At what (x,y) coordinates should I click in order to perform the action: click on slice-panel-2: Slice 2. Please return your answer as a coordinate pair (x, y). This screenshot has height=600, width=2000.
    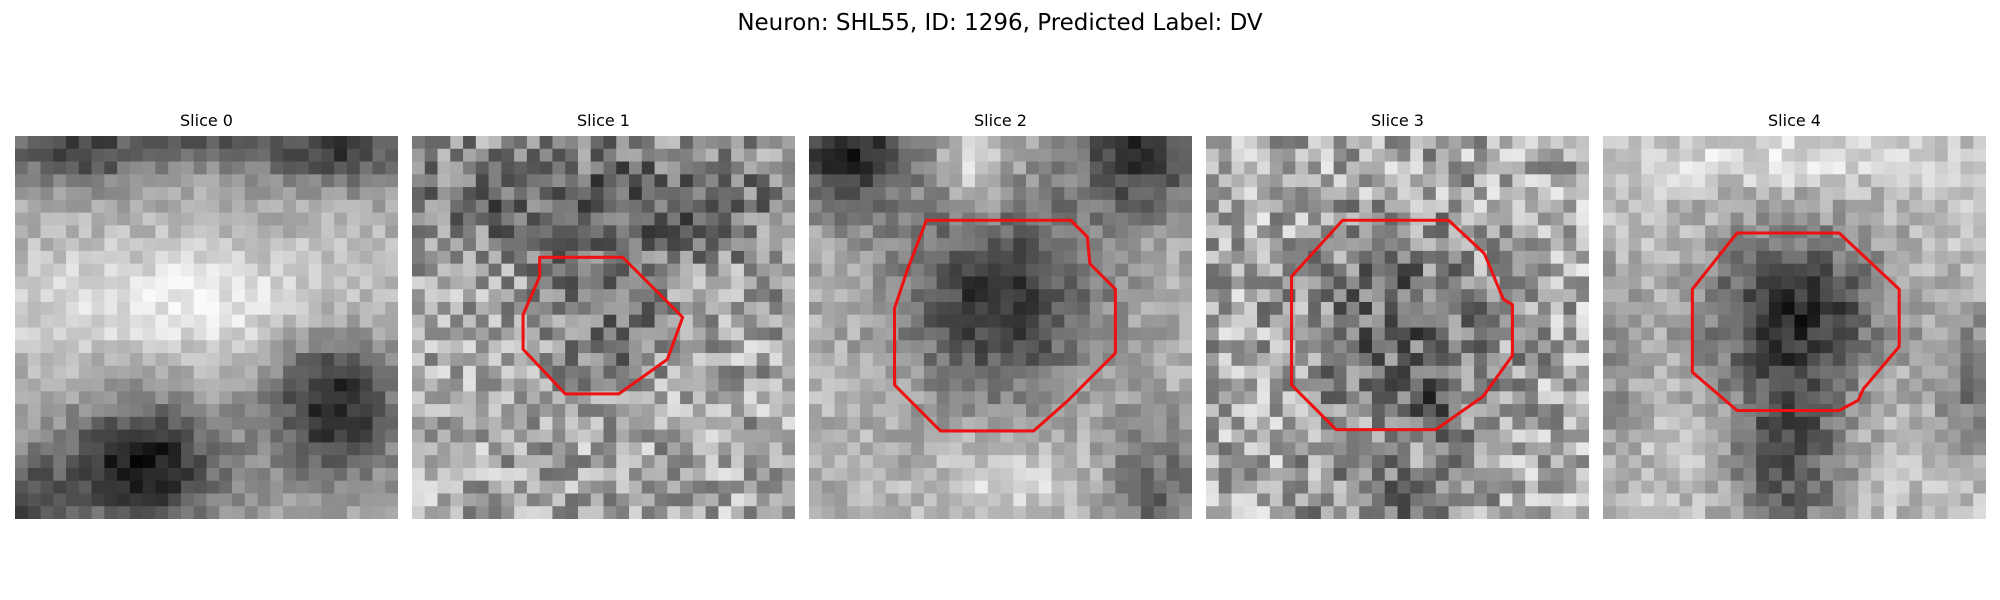
    Looking at the image, I should click on (1000, 313).